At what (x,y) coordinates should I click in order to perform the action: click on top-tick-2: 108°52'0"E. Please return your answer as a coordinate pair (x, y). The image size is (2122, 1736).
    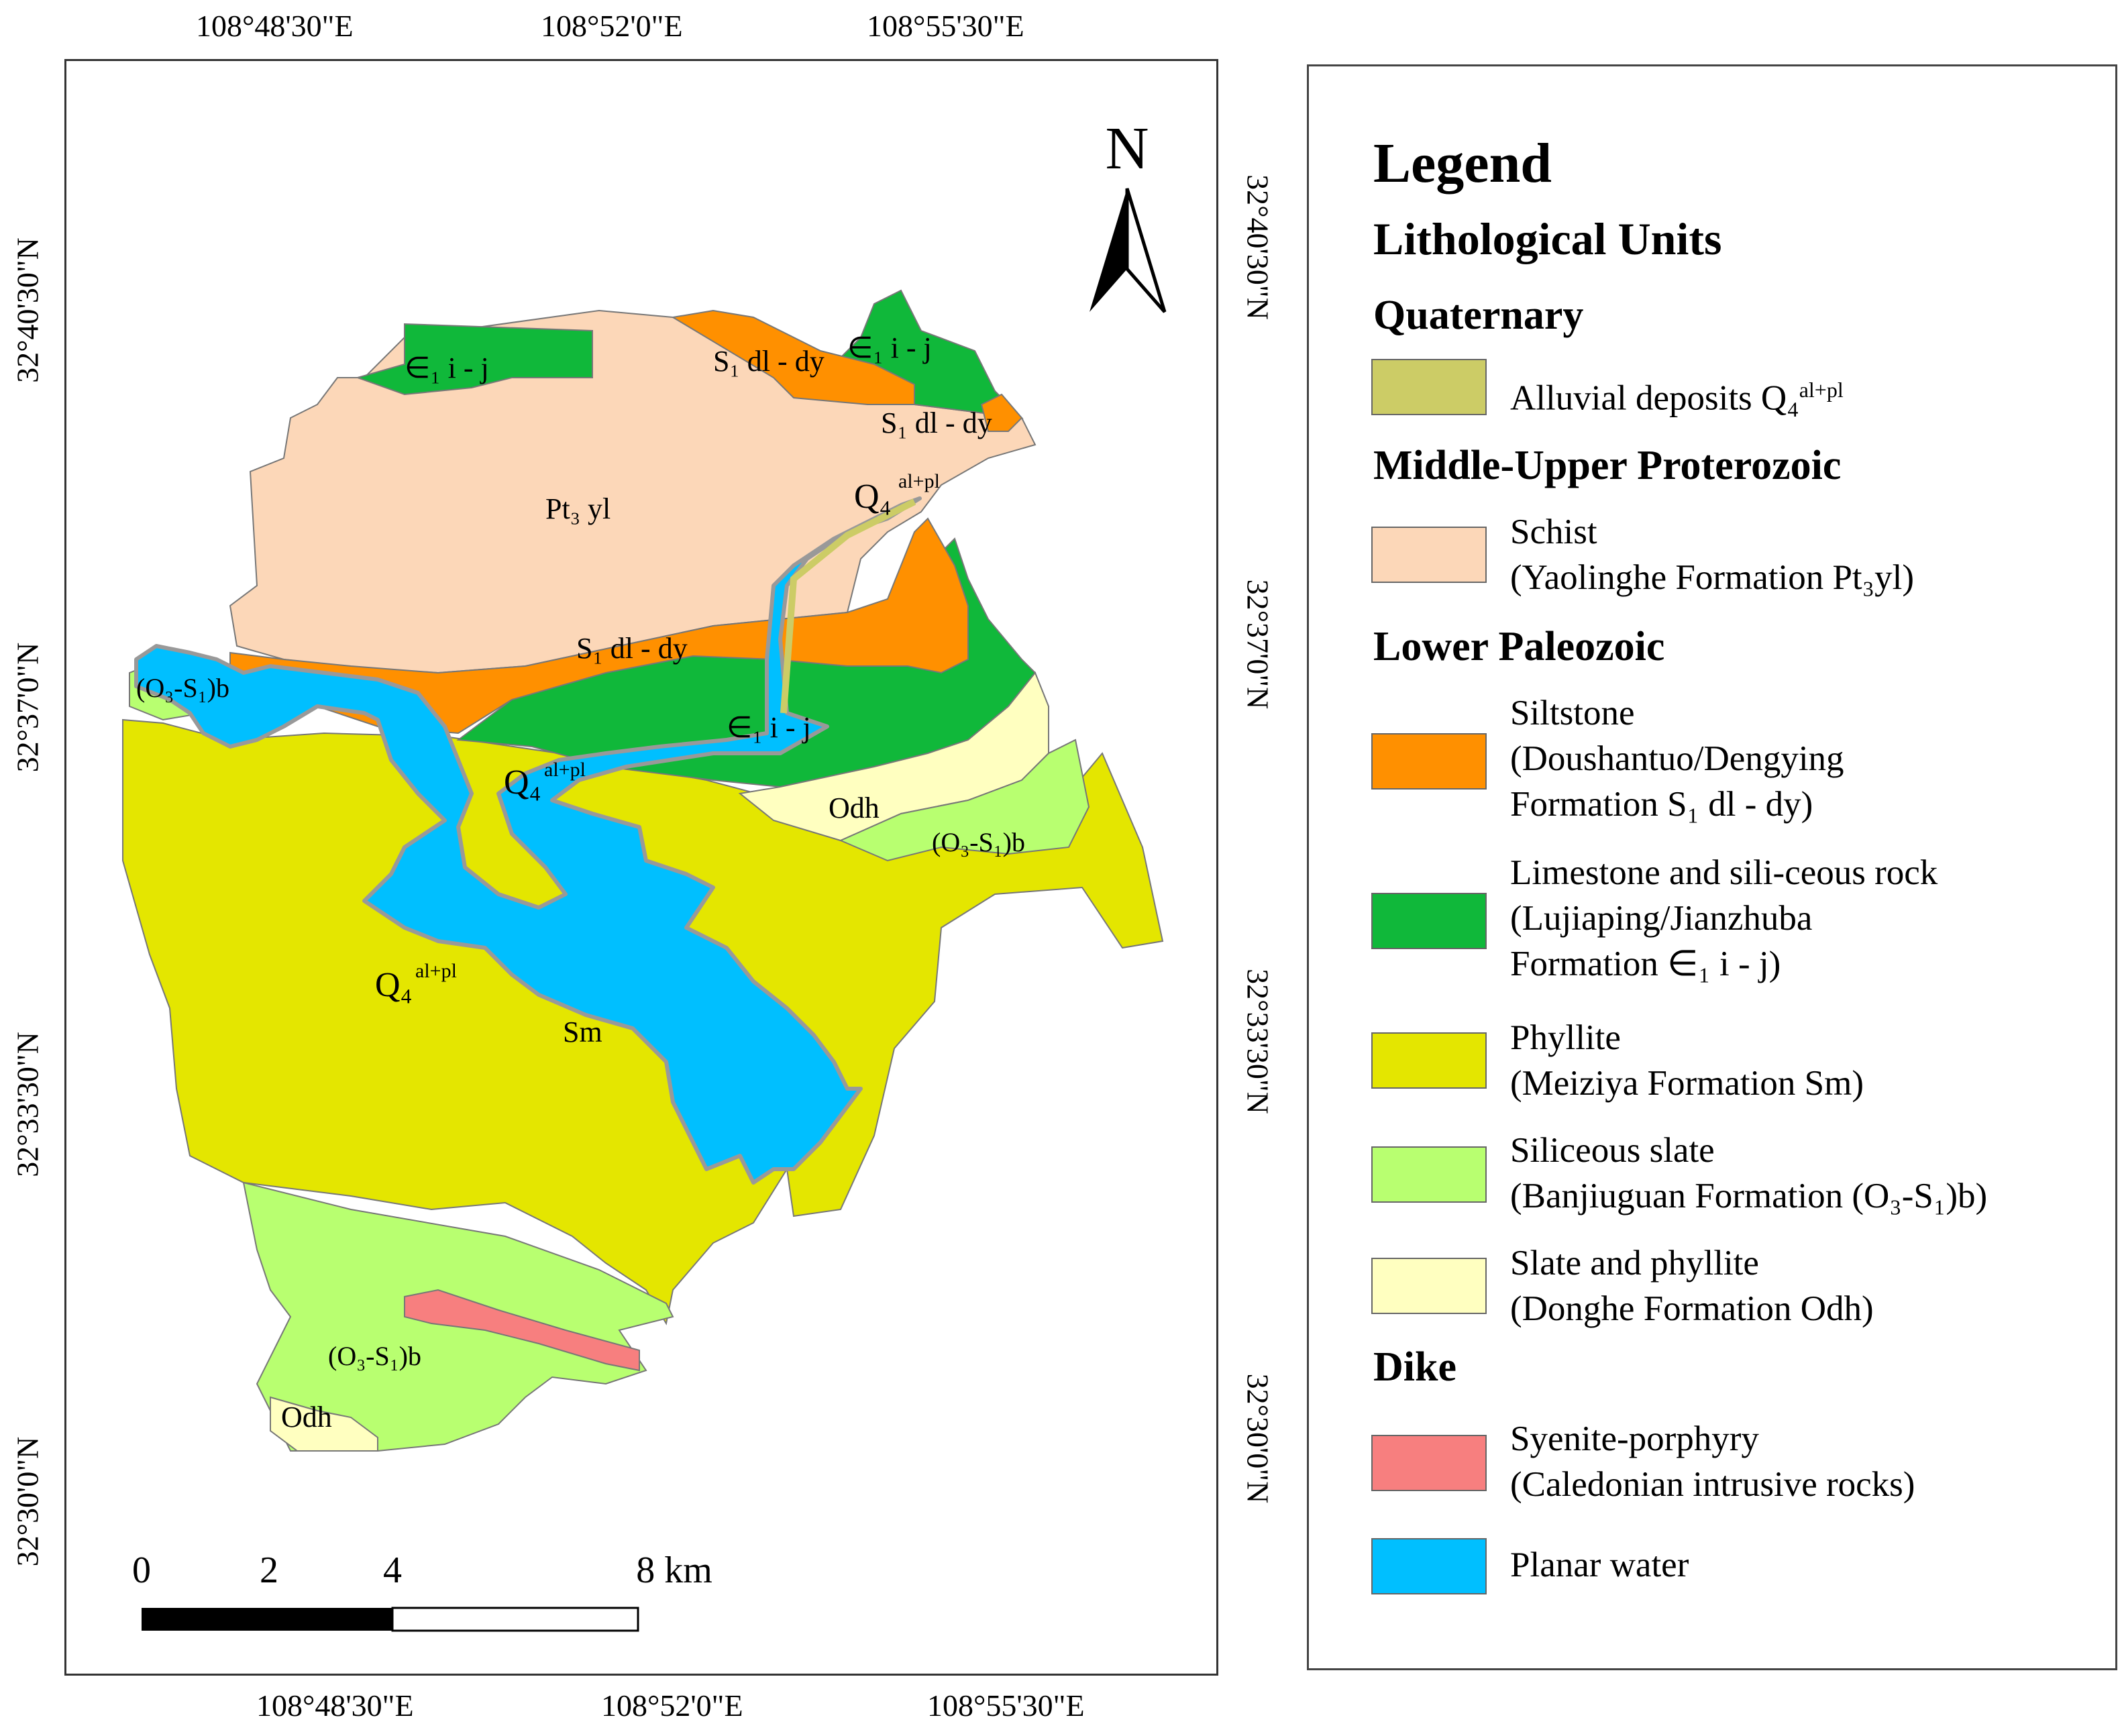
    Looking at the image, I should click on (612, 26).